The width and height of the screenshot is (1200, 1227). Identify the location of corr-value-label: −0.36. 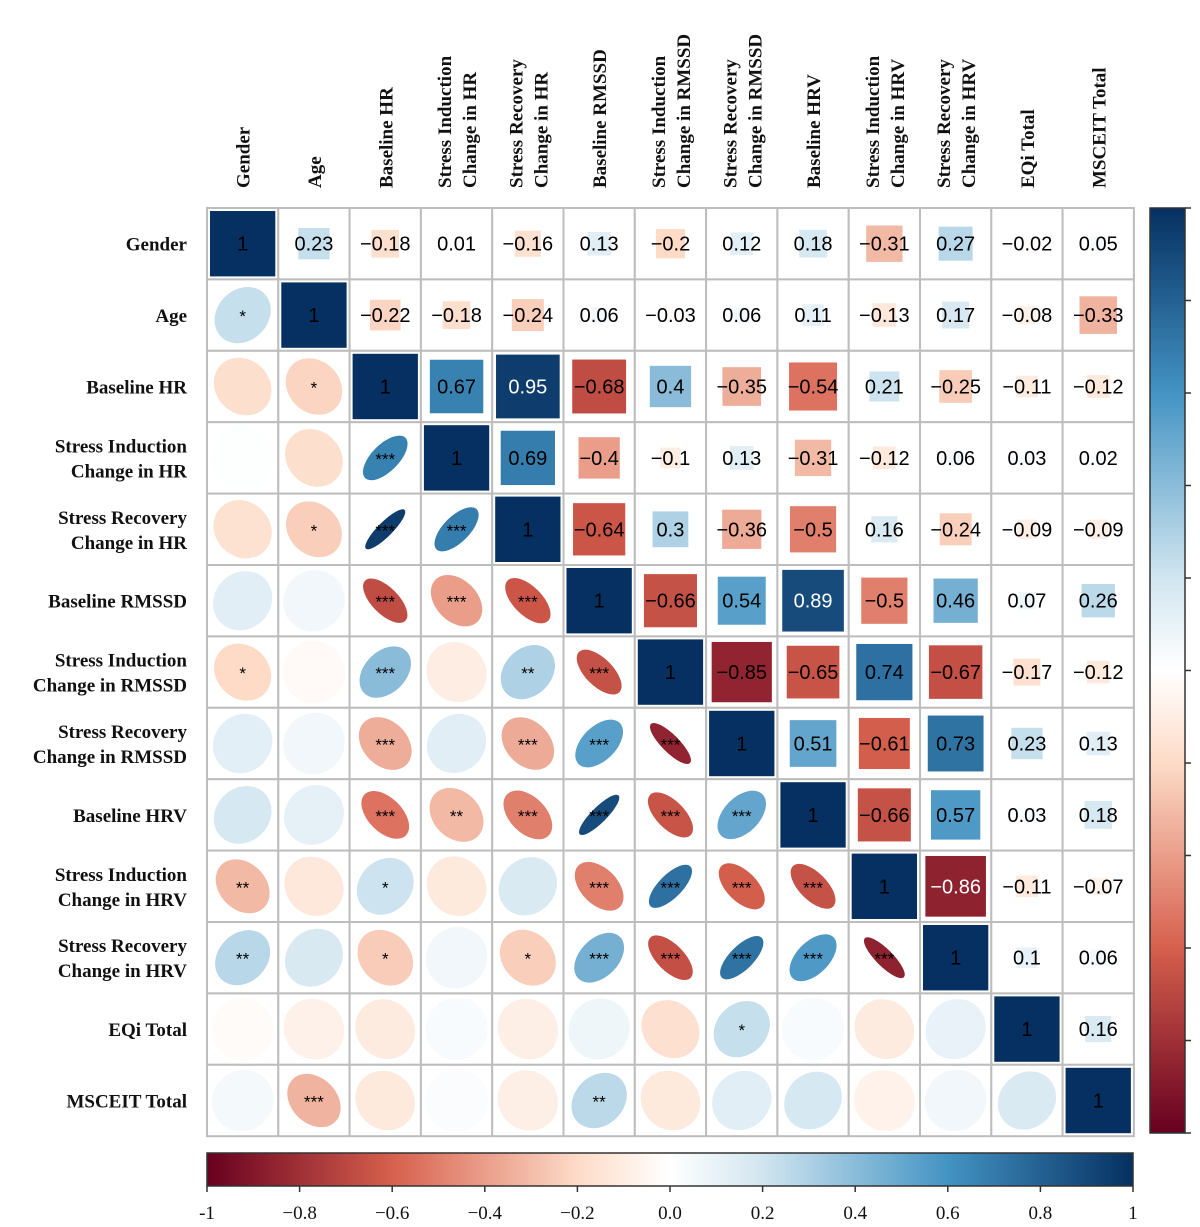
(741, 530).